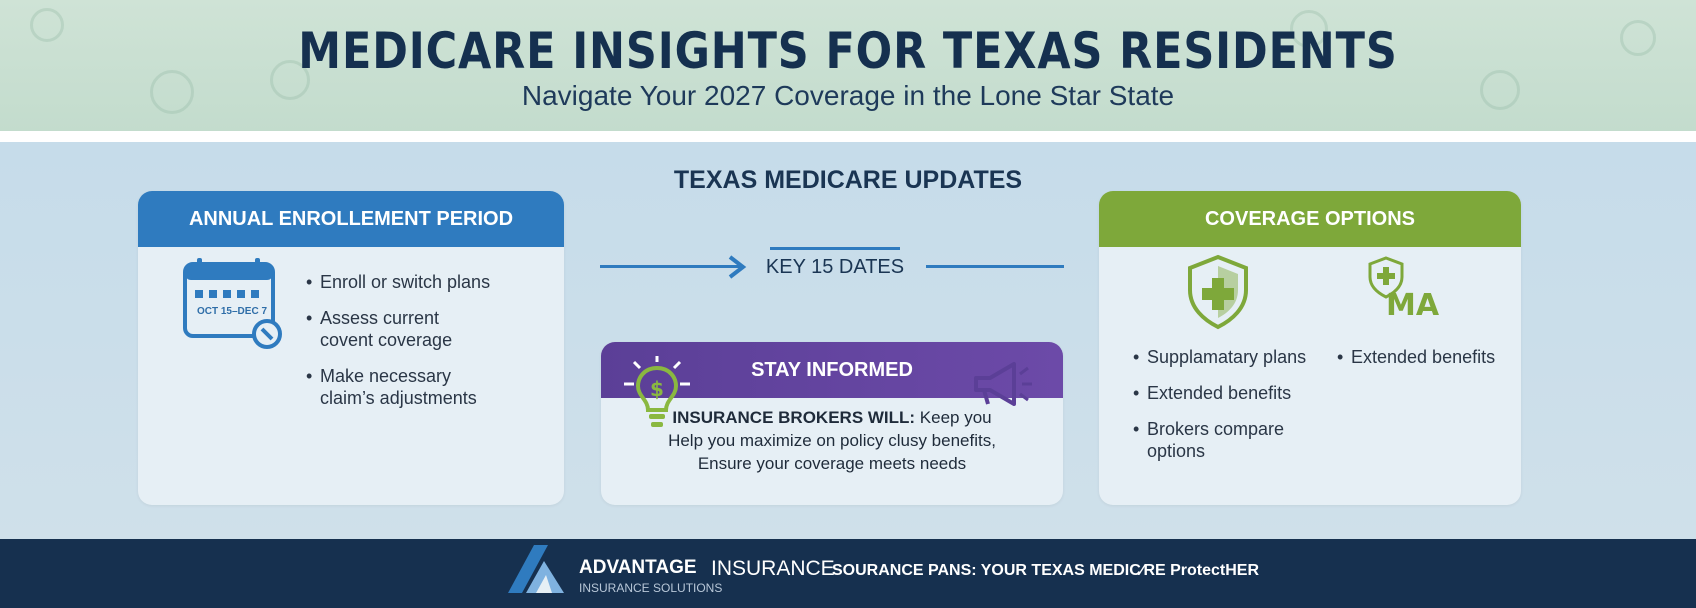 The height and width of the screenshot is (608, 1696). I want to click on stay-informed-card: STAY INFORMED, so click(832, 423).